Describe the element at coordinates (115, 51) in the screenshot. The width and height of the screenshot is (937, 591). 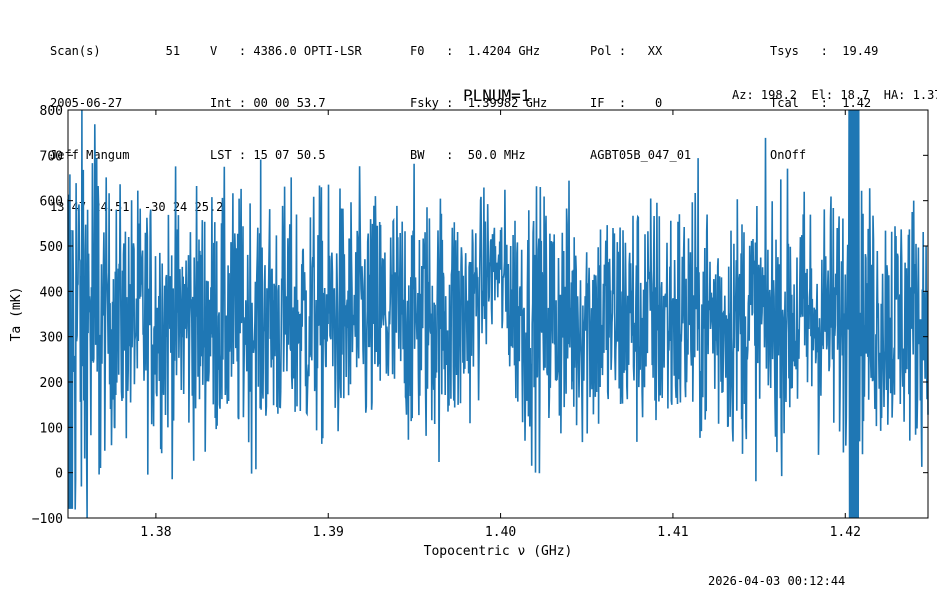
I see `header-scan: Scan(s) 51` at that location.